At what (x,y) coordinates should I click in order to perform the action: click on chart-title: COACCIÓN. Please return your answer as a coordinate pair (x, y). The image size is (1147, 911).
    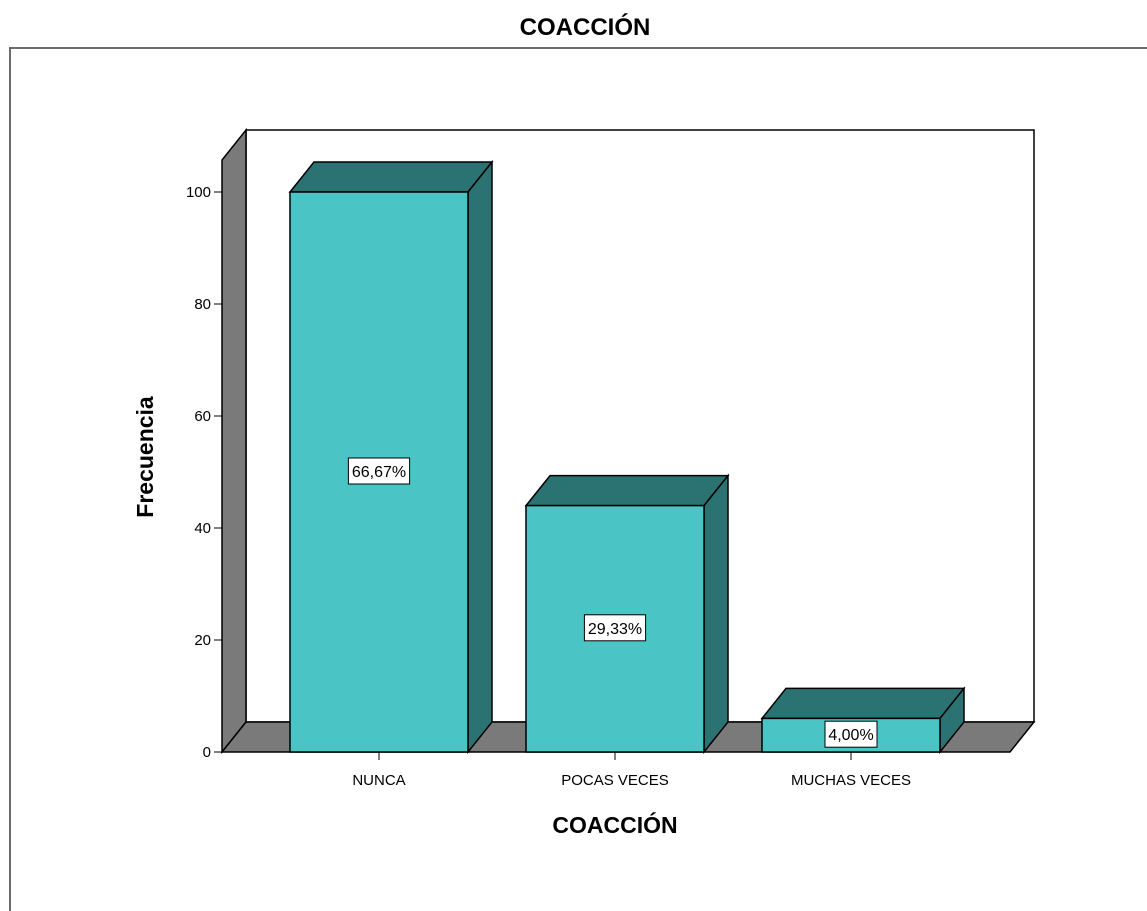
    Looking at the image, I should click on (585, 27).